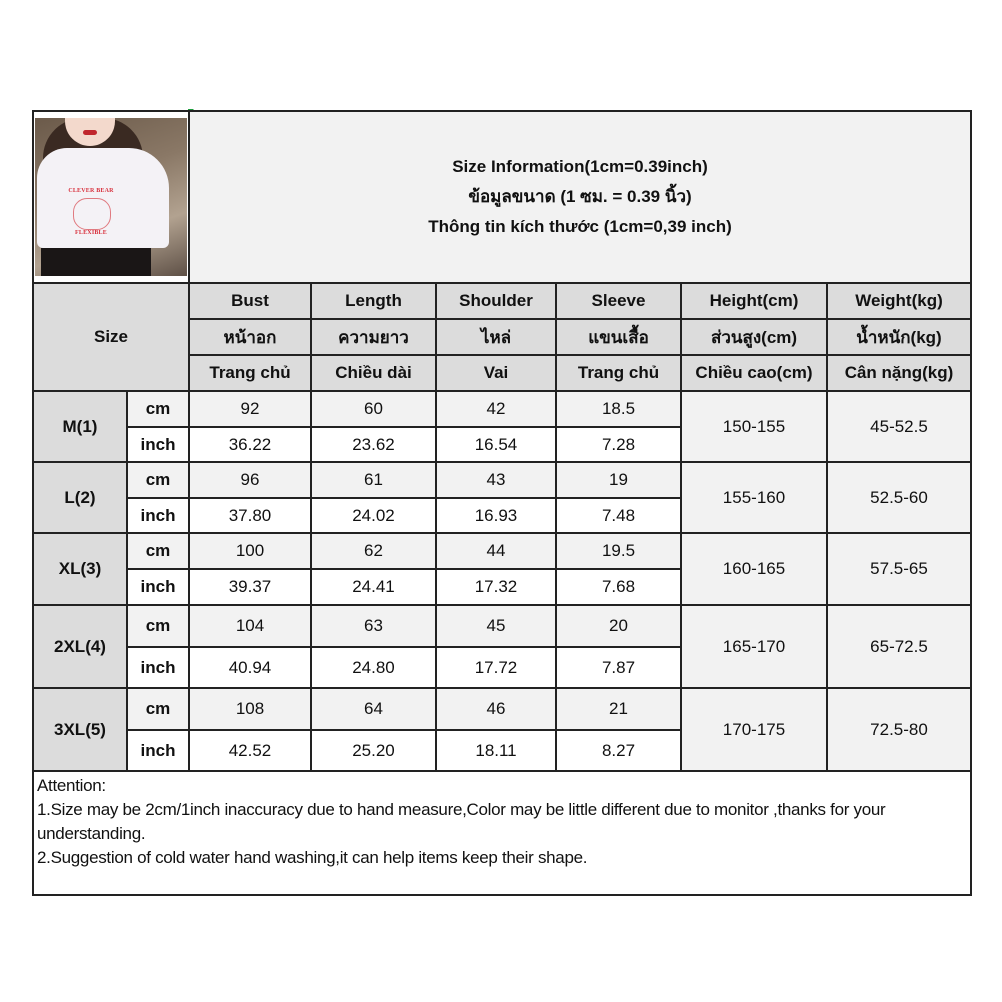  Describe the element at coordinates (754, 646) in the screenshot. I see `height-range: 165-170` at that location.